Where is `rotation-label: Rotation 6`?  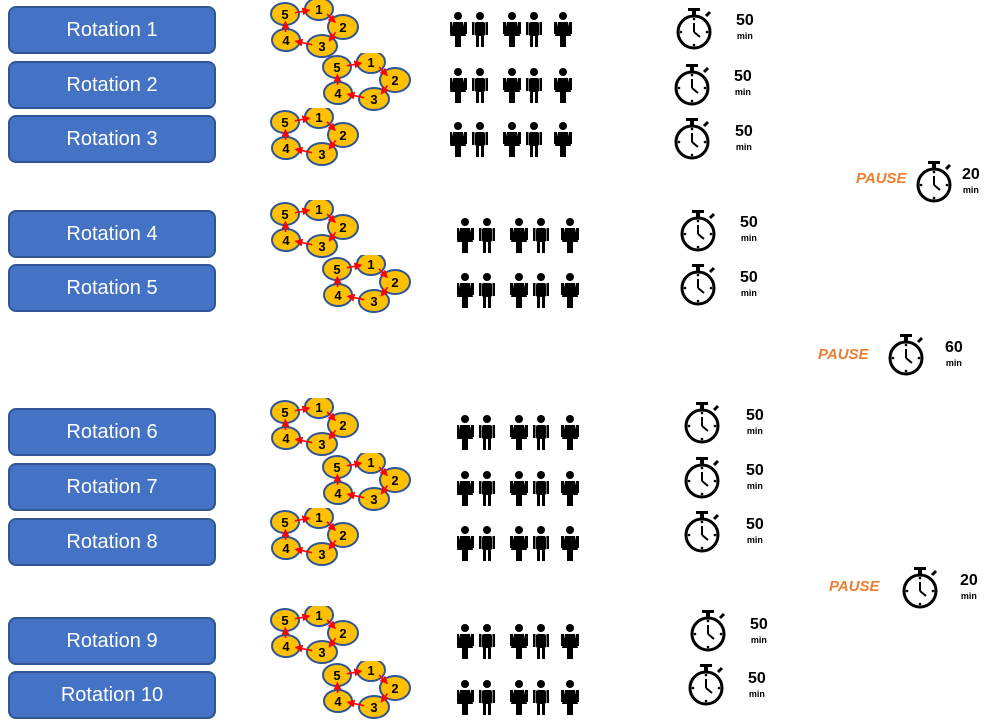 rotation-label: Rotation 6 is located at coordinates (112, 431).